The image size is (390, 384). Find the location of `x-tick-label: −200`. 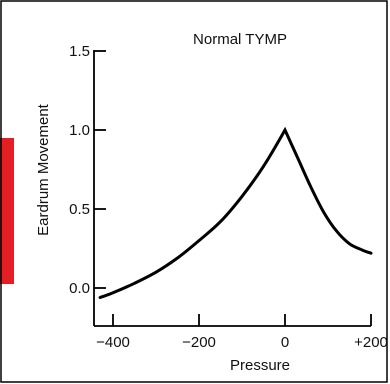

x-tick-label: −200 is located at coordinates (199, 342).